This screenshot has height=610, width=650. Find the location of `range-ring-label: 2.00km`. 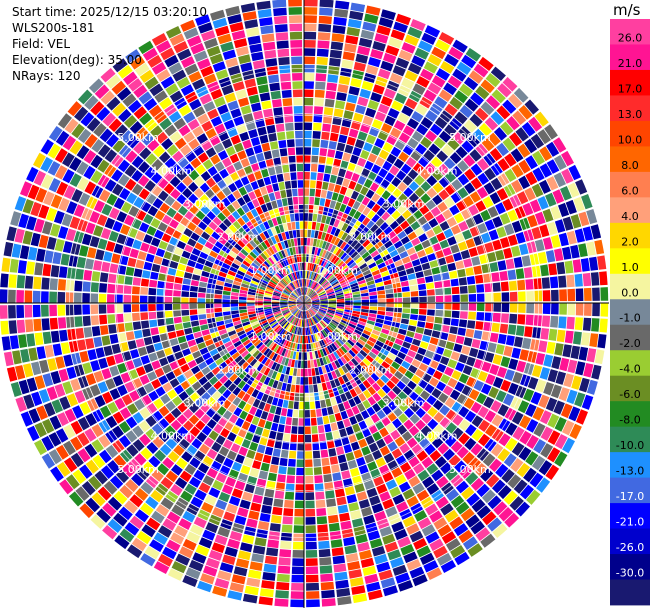

range-ring-label: 2.00km is located at coordinates (371, 369).